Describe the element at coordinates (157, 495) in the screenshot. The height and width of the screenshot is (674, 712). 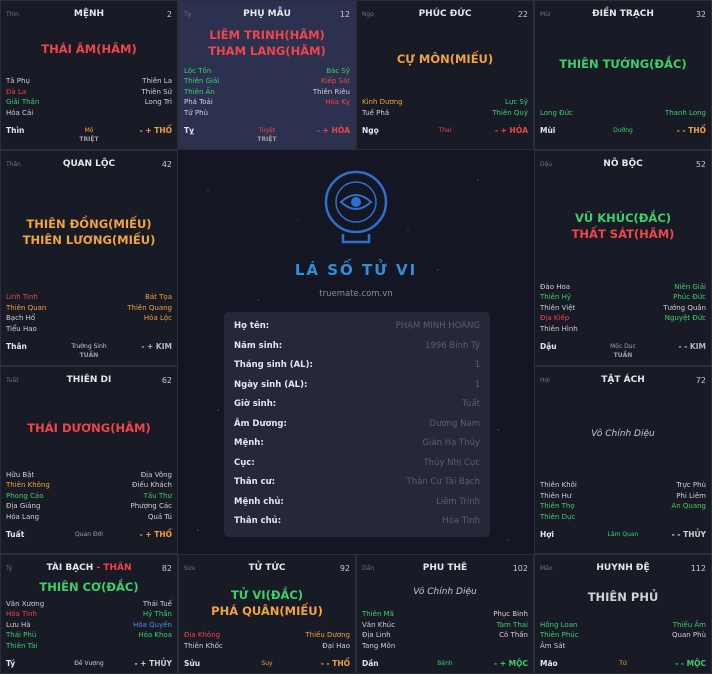
I see `minor-star: Tấu Thư` at that location.